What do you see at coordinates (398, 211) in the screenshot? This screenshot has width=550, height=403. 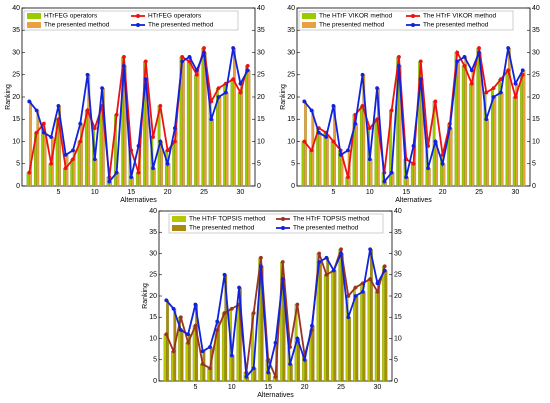 I see `y2-tick-label: 40` at bounding box center [398, 211].